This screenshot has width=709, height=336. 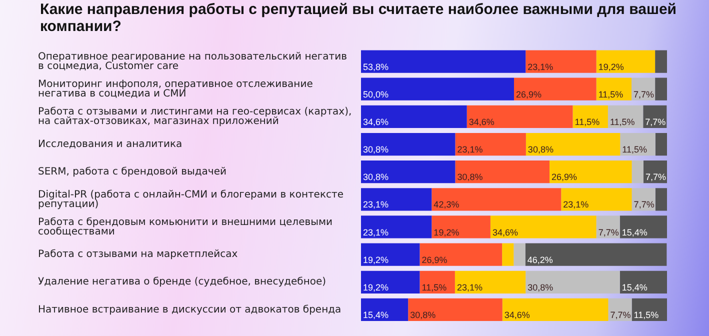 What do you see at coordinates (175, 89) in the screenshot?
I see `y-tick-label: Мониторинг инфополя, оперативное отслеживание негатива в соцмедиа и СМИ` at bounding box center [175, 89].